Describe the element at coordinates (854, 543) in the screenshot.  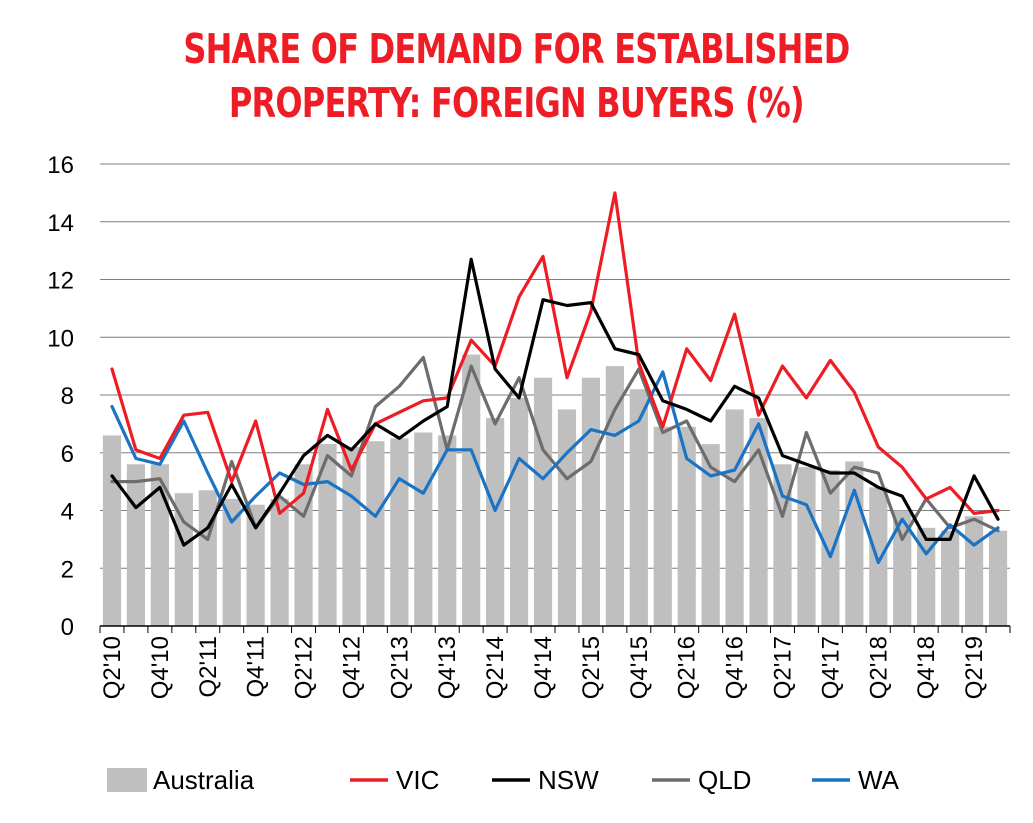
I see `bar-Q118` at that location.